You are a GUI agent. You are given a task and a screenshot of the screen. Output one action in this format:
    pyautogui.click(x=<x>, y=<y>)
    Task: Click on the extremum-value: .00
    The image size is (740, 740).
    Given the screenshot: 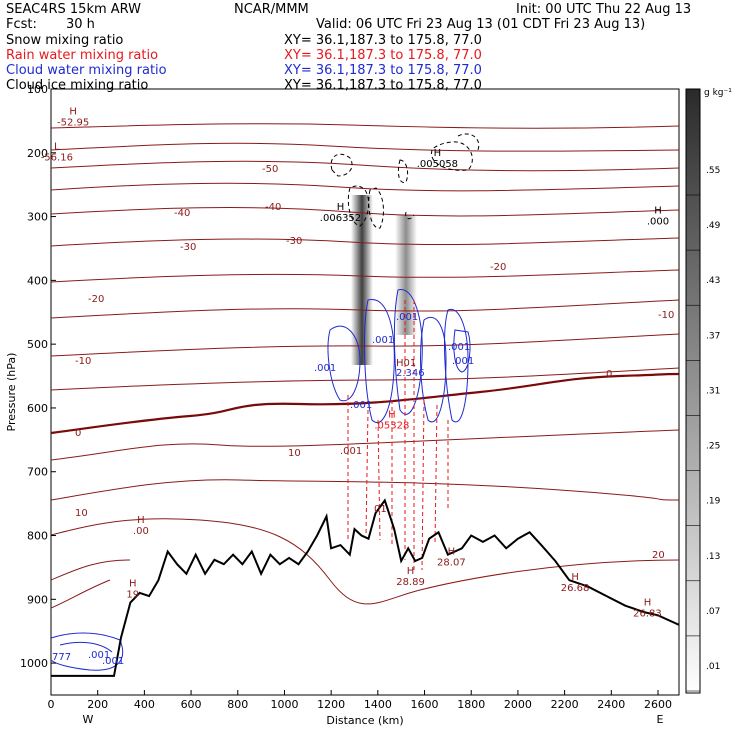 What is the action you would take?
    pyautogui.click(x=141, y=531)
    